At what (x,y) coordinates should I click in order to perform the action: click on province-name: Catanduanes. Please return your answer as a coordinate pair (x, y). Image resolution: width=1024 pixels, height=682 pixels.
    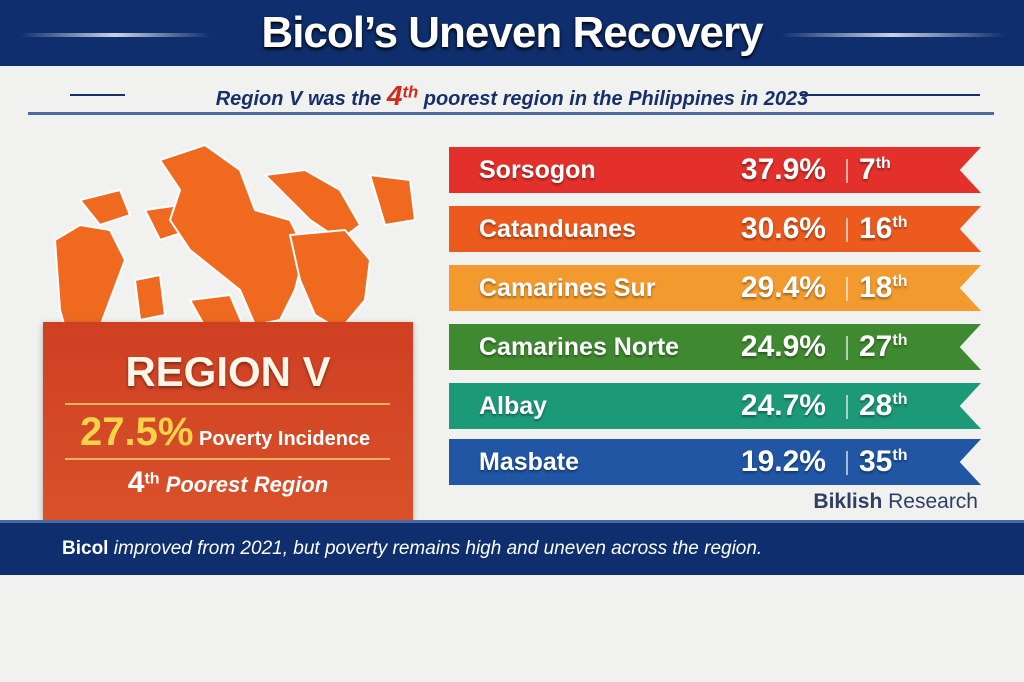
    Looking at the image, I should click on (557, 229).